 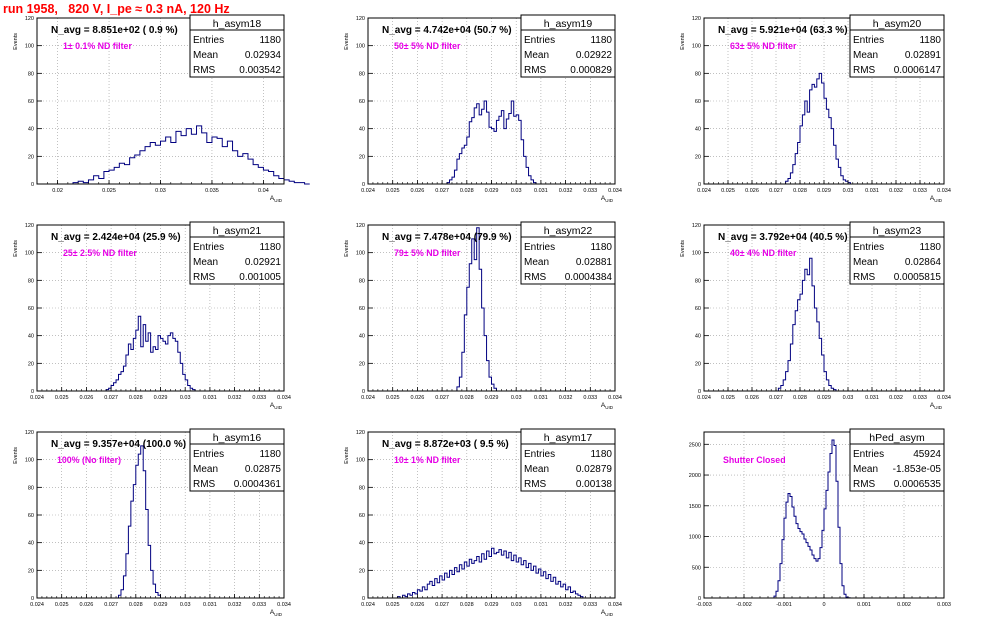 What do you see at coordinates (270, 247) in the screenshot?
I see `stats-value: 1180` at bounding box center [270, 247].